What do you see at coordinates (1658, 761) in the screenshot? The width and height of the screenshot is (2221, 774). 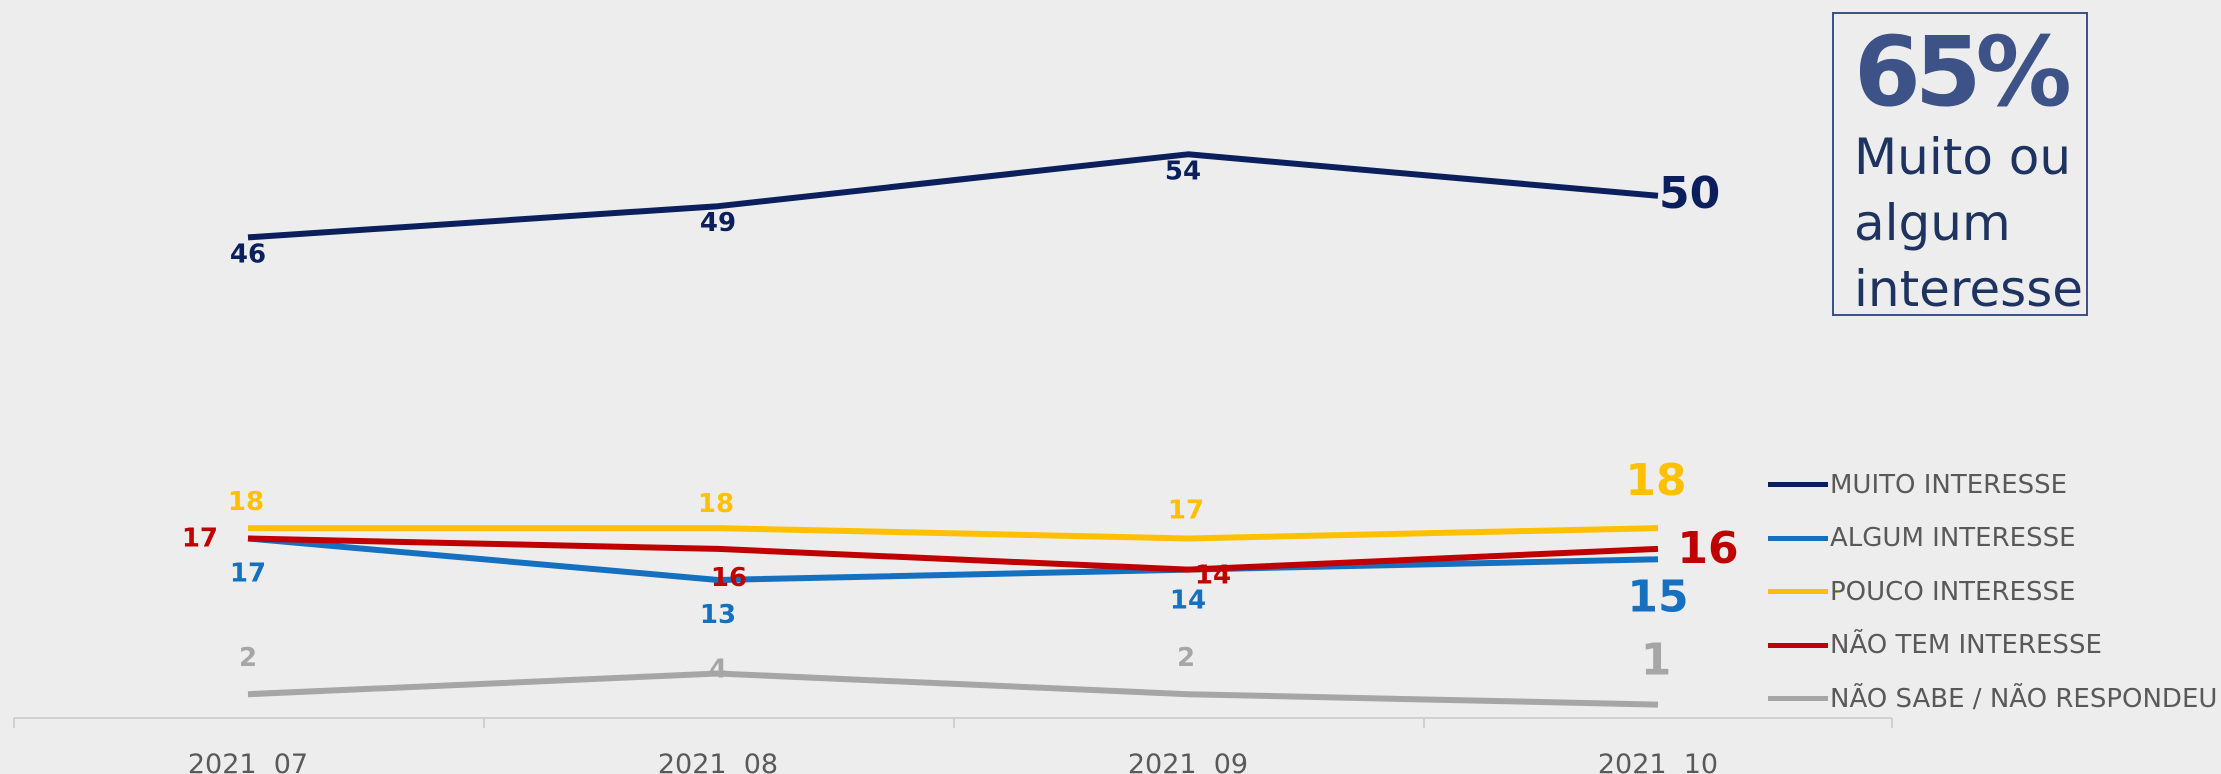 I see `x-tick-label: 2021 10` at bounding box center [1658, 761].